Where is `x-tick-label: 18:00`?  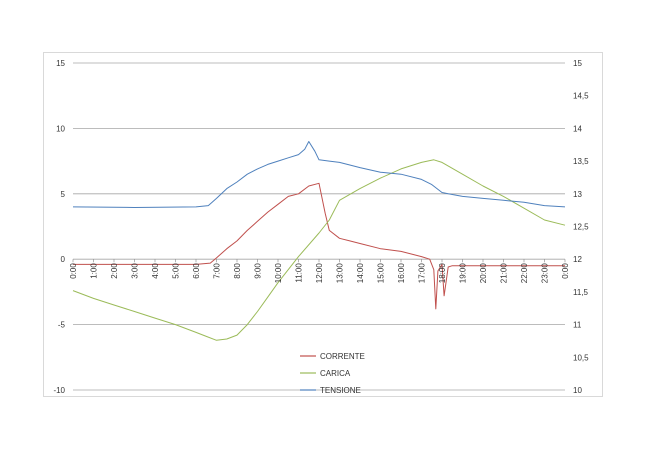 x-tick-label: 18:00 is located at coordinates (442, 273).